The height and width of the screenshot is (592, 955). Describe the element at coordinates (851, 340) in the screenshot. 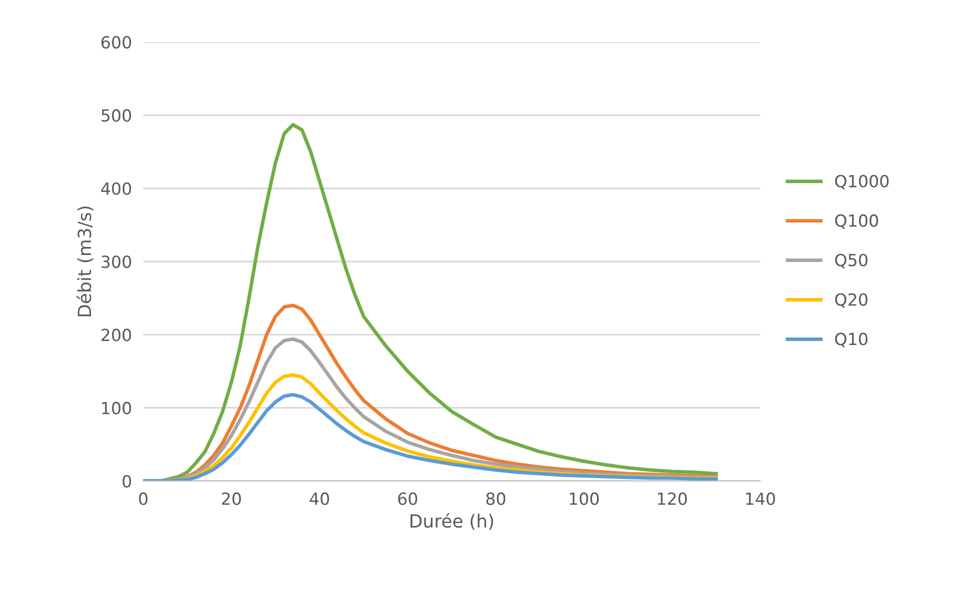

I see `legend-label: Q10` at that location.